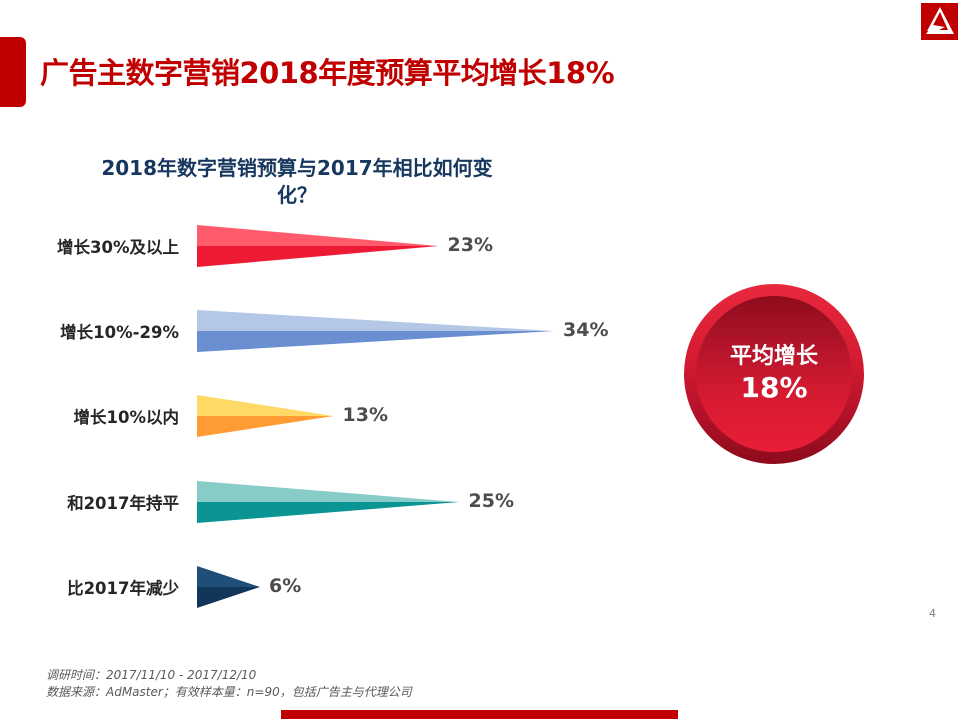 This screenshot has height=719, width=959. What do you see at coordinates (118, 247) in the screenshot?
I see `category-label: 增长30%及以上` at bounding box center [118, 247].